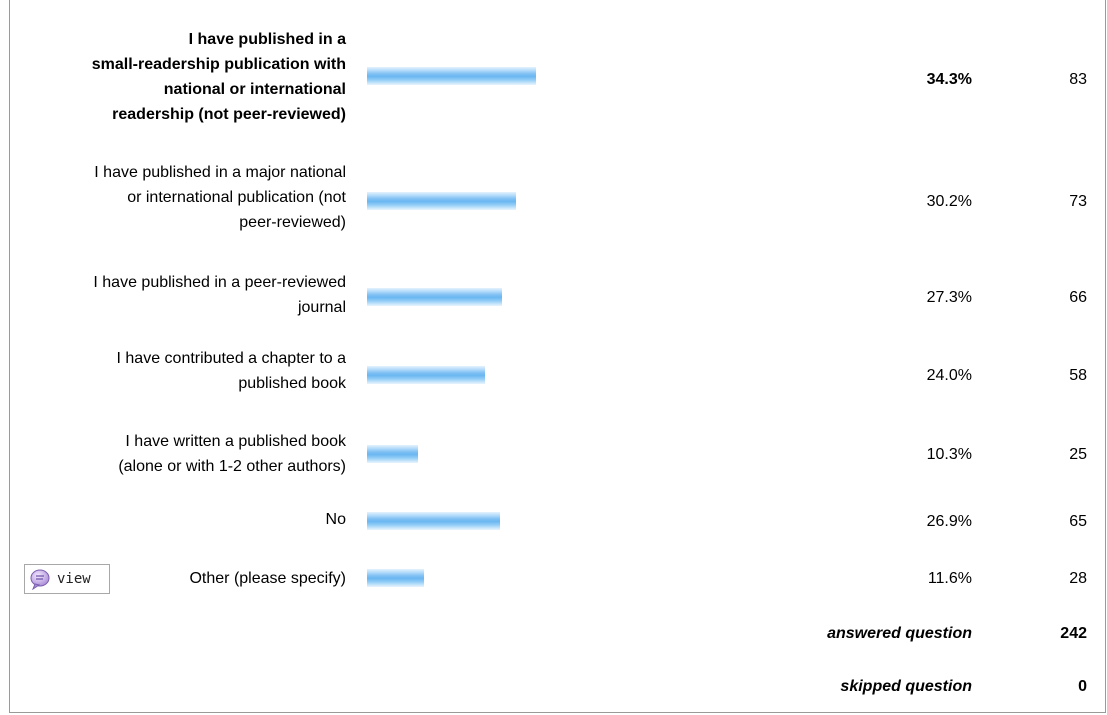 Image resolution: width=1107 pixels, height=715 pixels. I want to click on skipped-question-count: 0, so click(1082, 686).